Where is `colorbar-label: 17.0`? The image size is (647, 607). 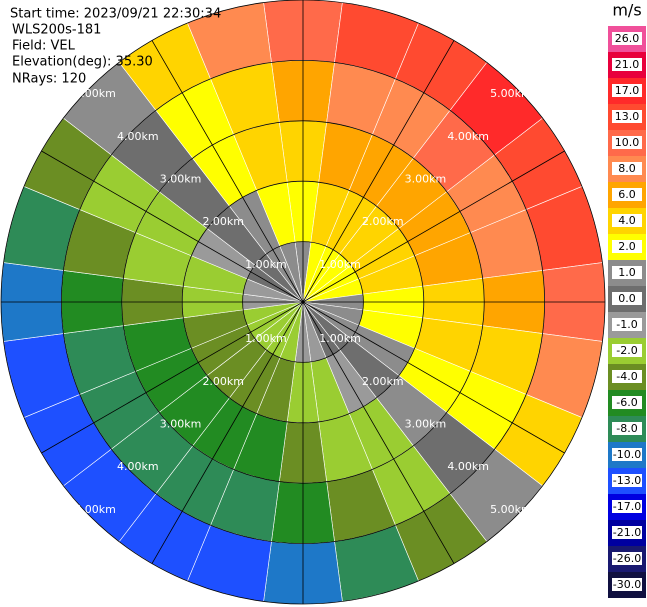
colorbar-label: 17.0 is located at coordinates (627, 90).